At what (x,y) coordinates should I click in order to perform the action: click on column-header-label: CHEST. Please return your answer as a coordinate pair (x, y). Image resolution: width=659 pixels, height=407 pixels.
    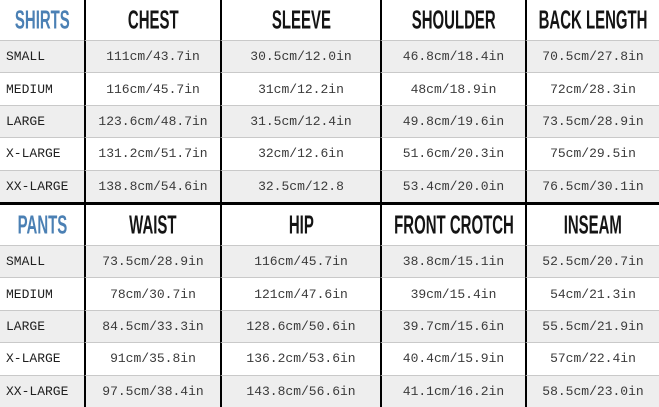
    Looking at the image, I should click on (153, 19).